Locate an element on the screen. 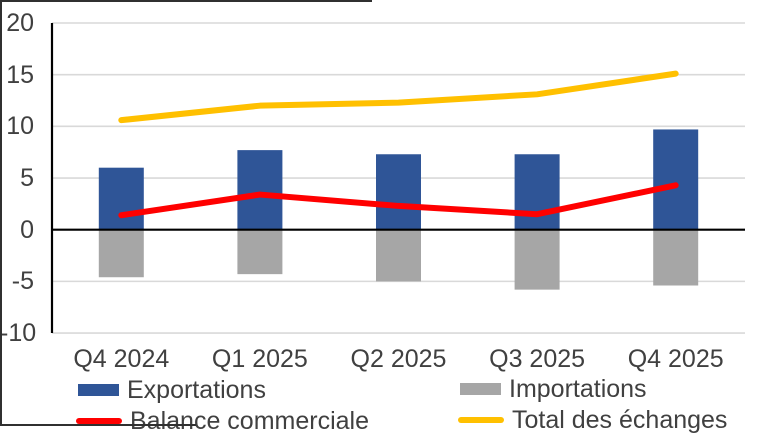 Image resolution: width=768 pixels, height=437 pixels. legend-label-exportations: Exportations is located at coordinates (196, 390).